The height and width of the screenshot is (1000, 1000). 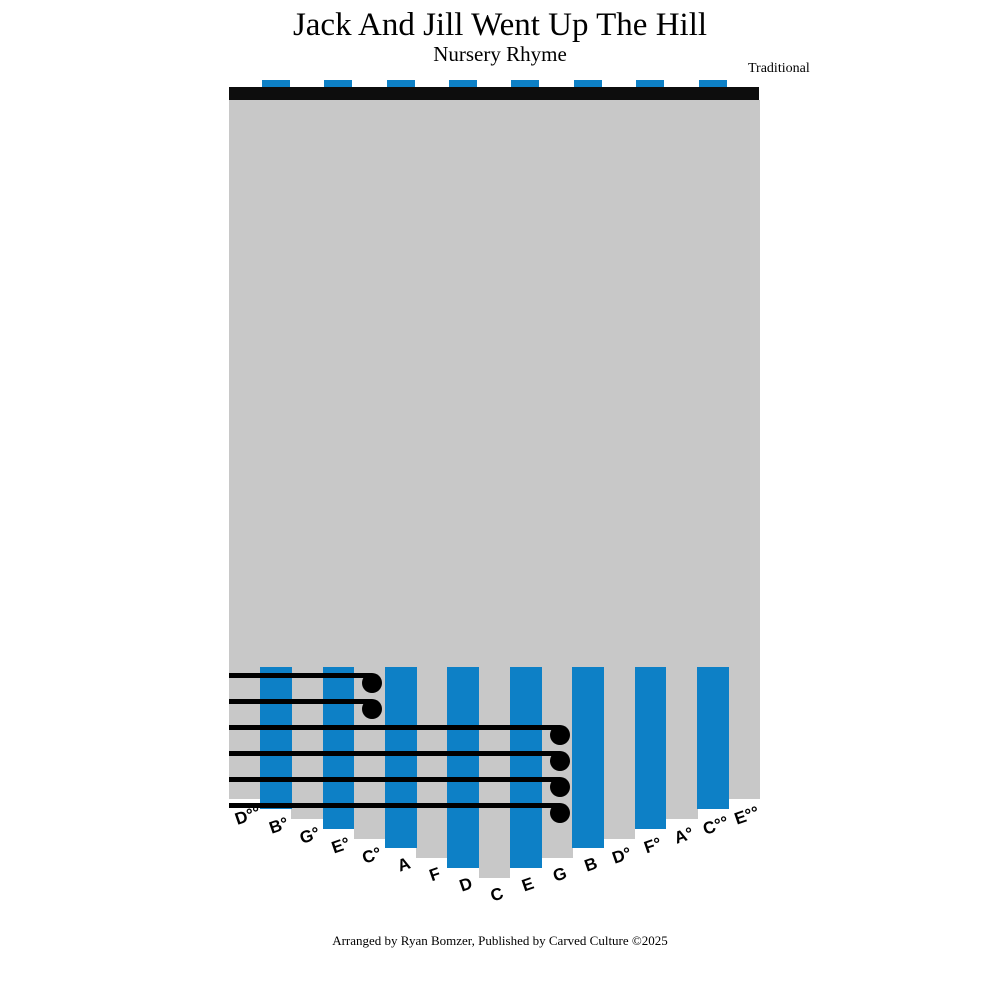 I want to click on tine-label: E°, so click(x=341, y=845).